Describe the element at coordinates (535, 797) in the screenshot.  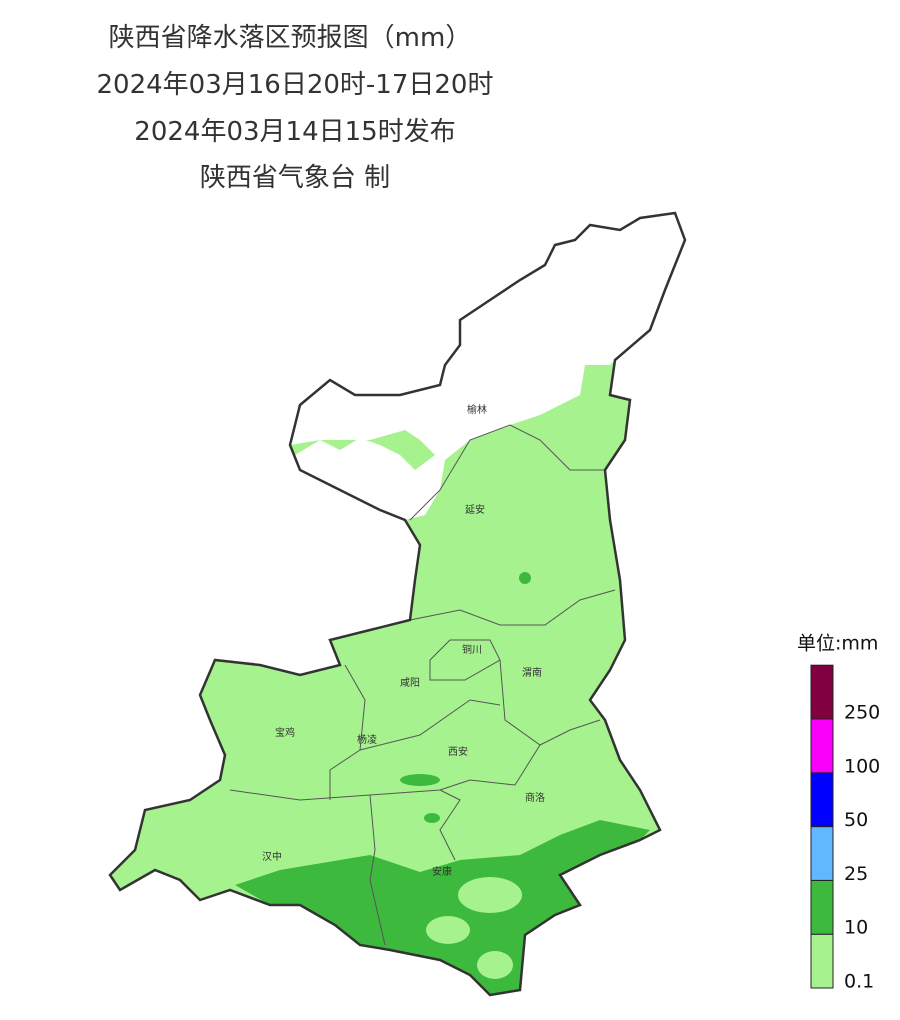
I see `city-label: 商洛` at that location.